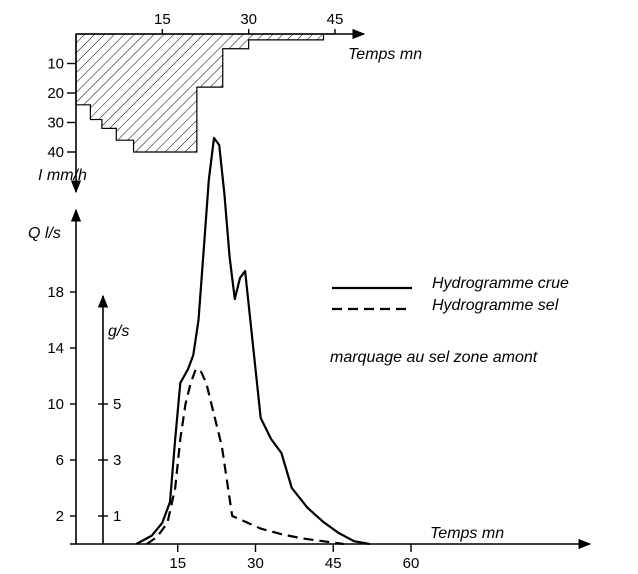 The height and width of the screenshot is (574, 638). What do you see at coordinates (177, 563) in the screenshot?
I see `xtick-label-15: 15` at bounding box center [177, 563].